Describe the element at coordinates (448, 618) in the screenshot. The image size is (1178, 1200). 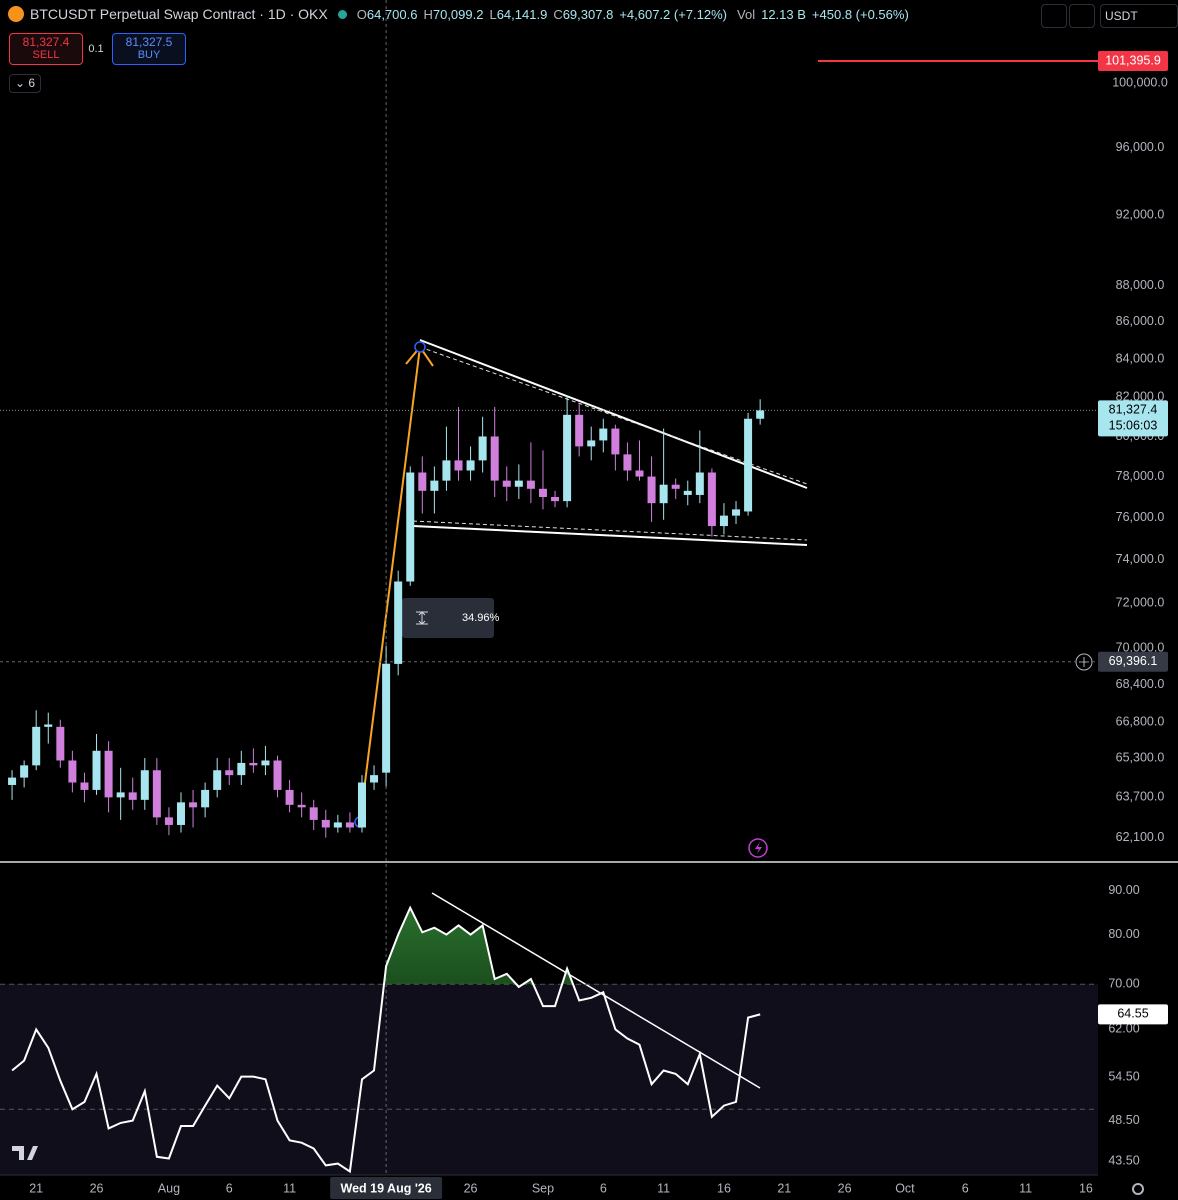
I see `measure-tooltip` at that location.